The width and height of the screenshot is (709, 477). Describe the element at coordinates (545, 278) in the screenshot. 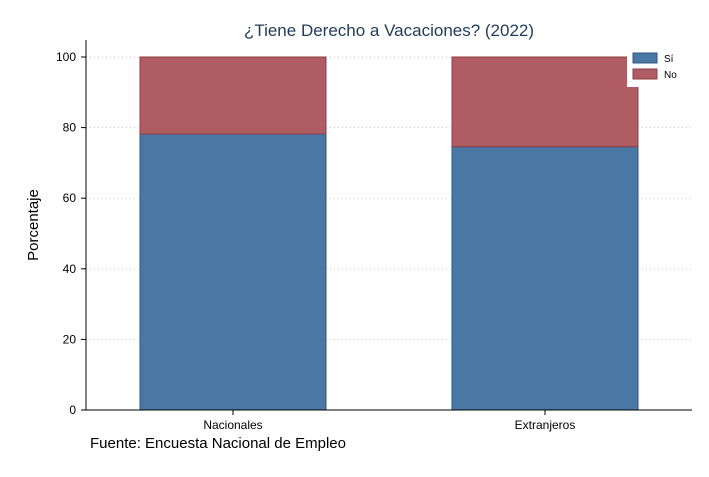

I see `bar-extranjeros-si` at that location.